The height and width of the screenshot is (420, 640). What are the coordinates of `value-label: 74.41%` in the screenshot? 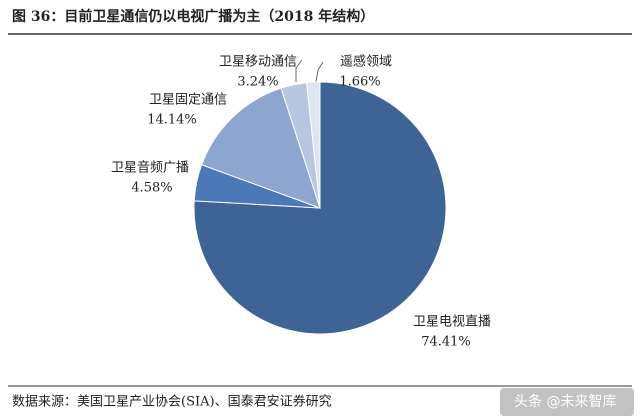 It's located at (446, 342).